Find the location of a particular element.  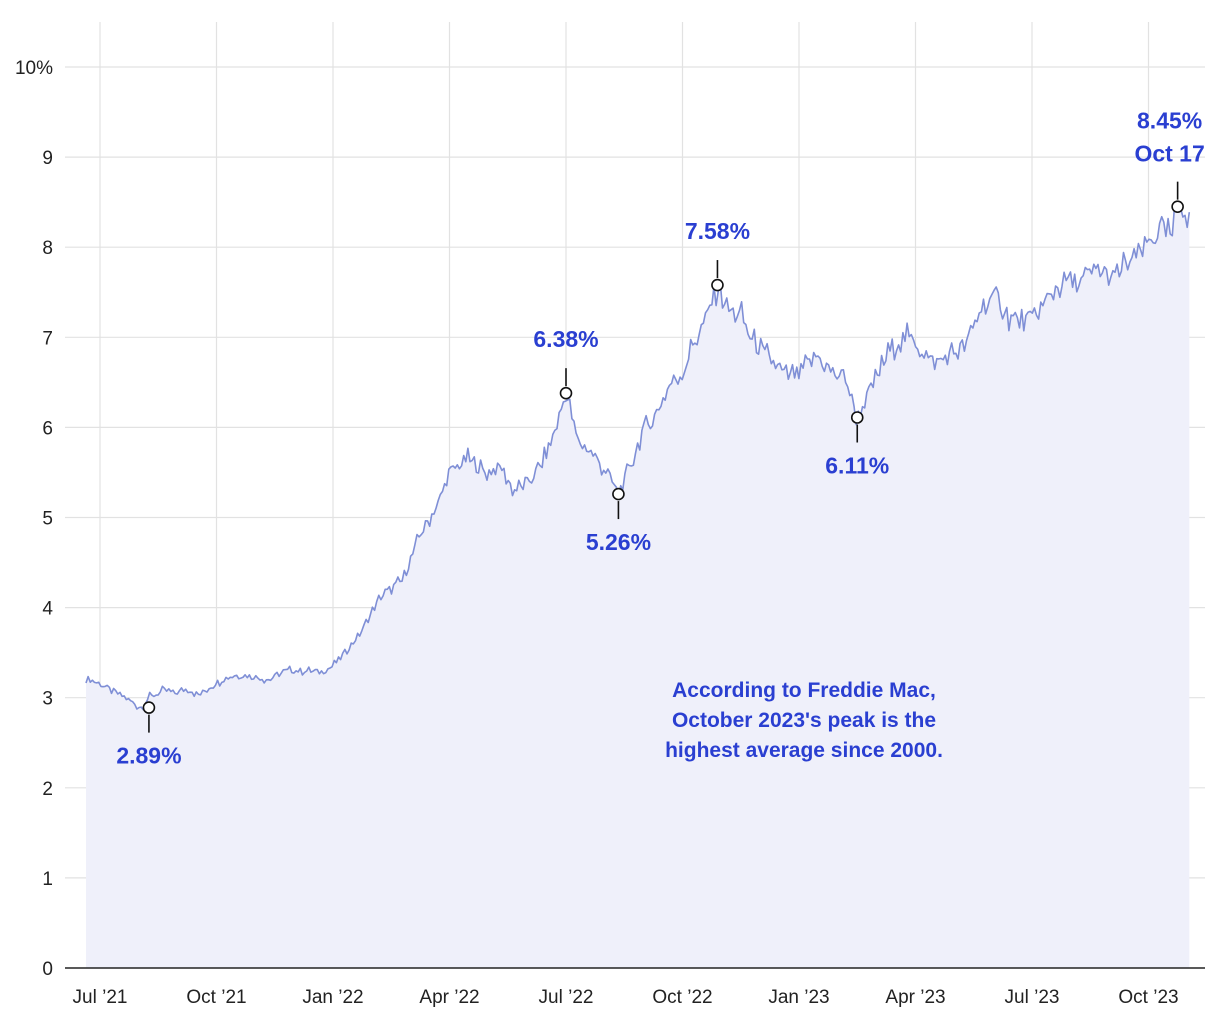

annotation-label: 7.58% is located at coordinates (717, 231).